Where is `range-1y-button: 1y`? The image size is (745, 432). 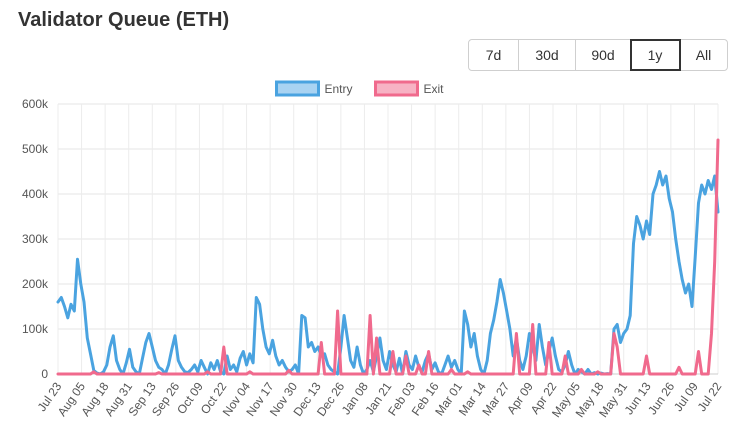 range-1y-button: 1y is located at coordinates (655, 55).